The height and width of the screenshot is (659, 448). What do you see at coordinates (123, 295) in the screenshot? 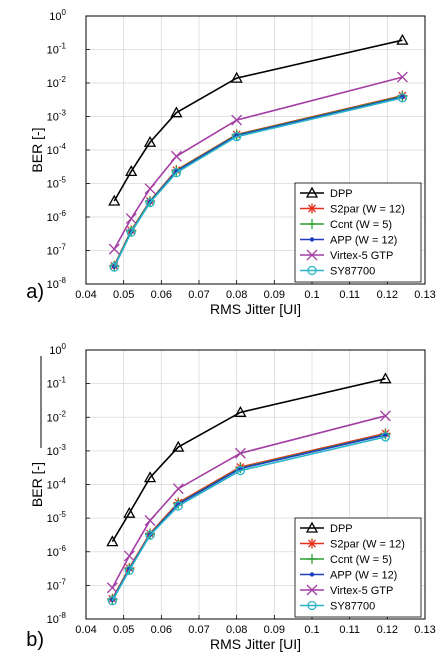
I see `x-tick-label: 0.05` at bounding box center [123, 295].